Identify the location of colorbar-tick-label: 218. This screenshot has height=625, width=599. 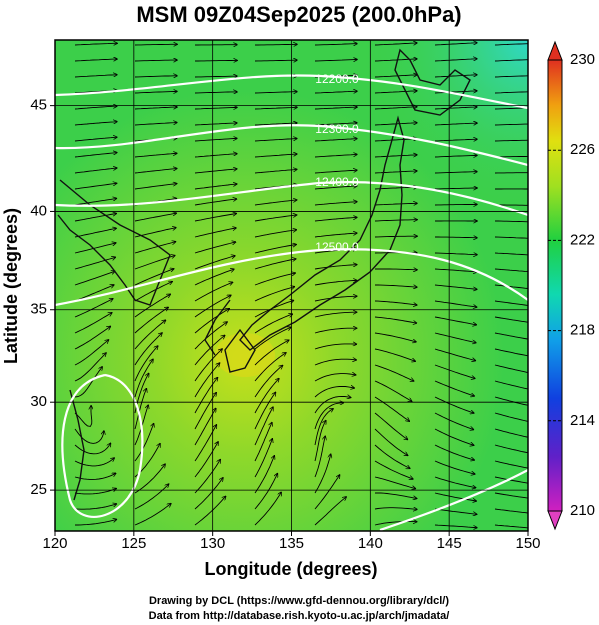
(582, 330).